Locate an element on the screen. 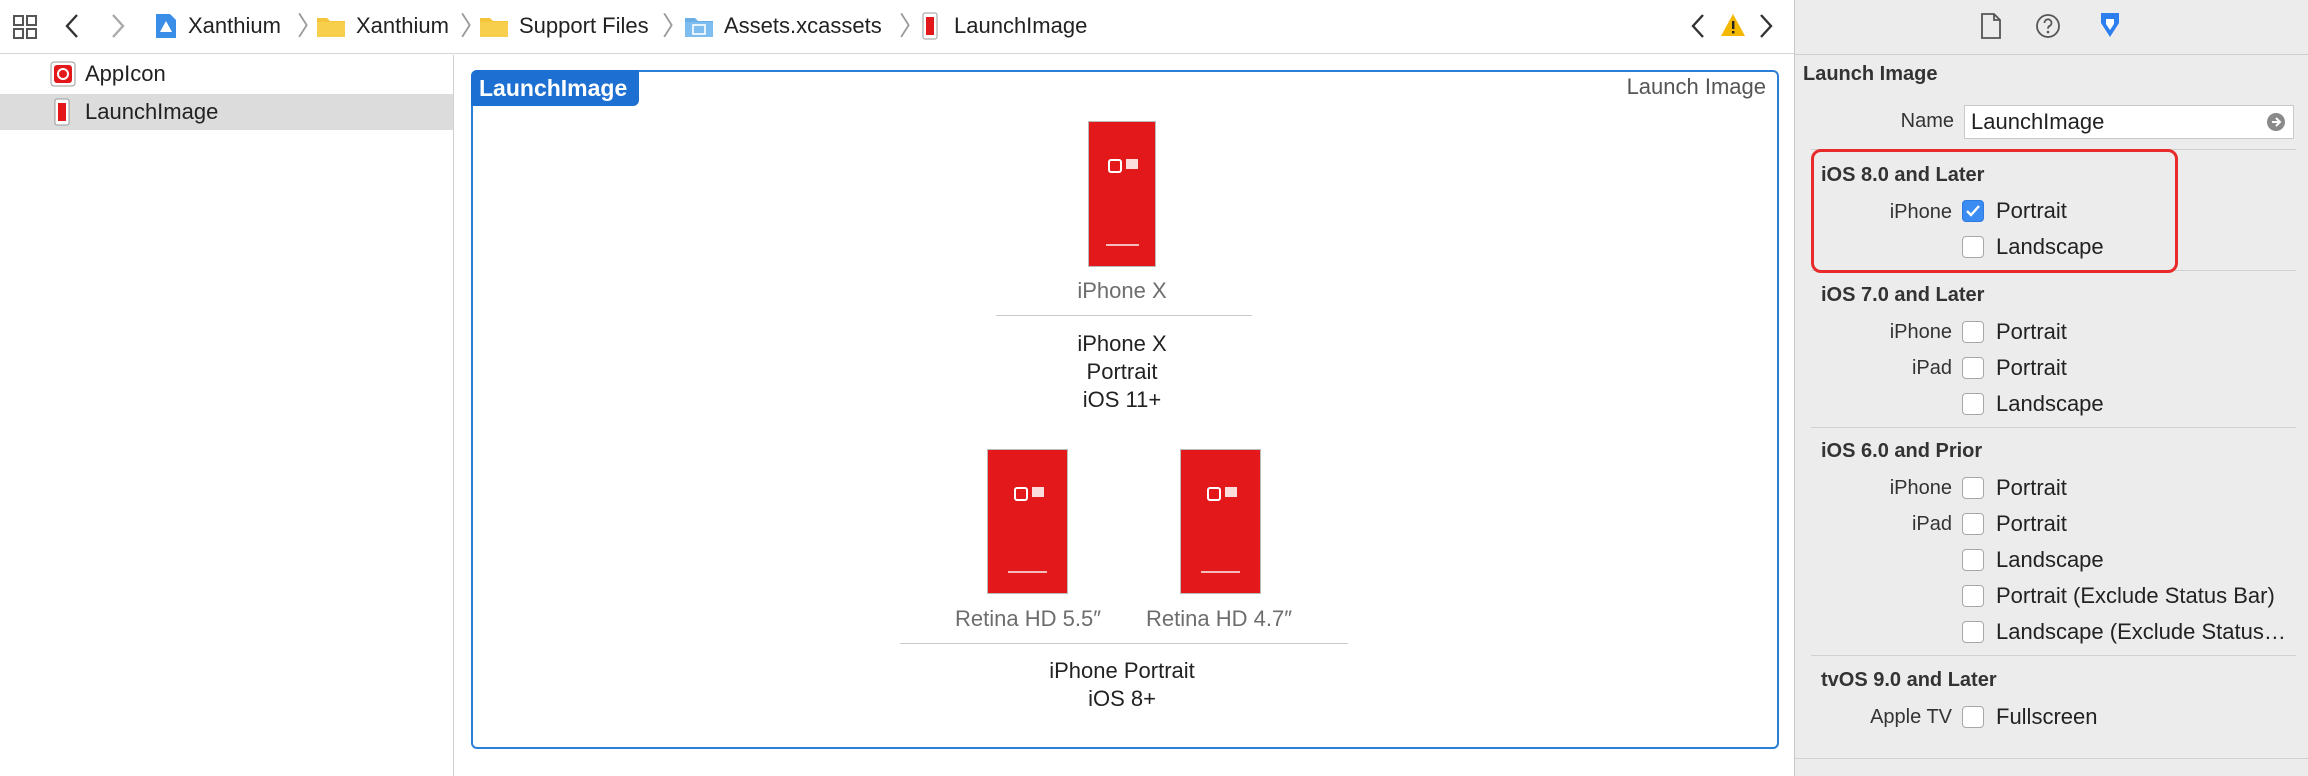 This screenshot has height=776, width=2308. checkbox-tvos-apple-tv-fullscreen: Fullscreen is located at coordinates (2029, 717).